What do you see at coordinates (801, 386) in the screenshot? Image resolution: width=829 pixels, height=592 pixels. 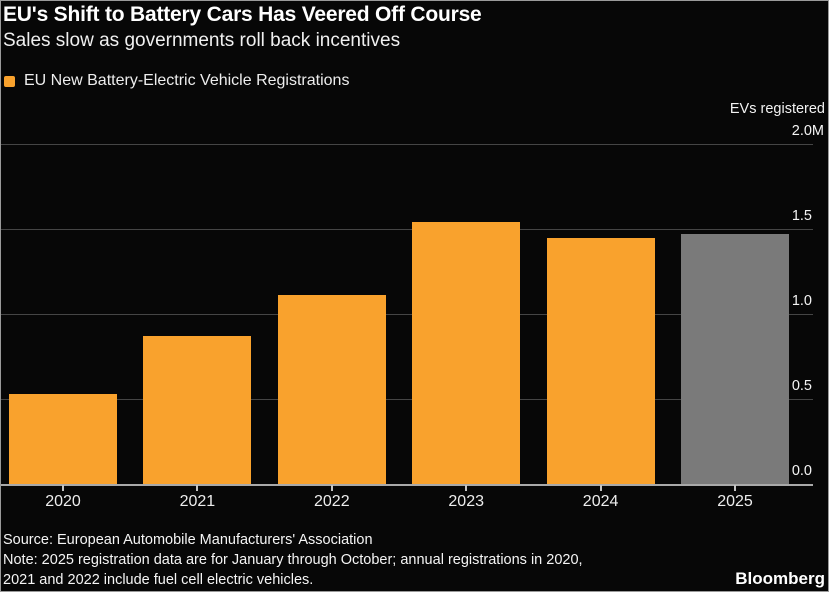 I see `y-tick-label: 0.5` at bounding box center [801, 386].